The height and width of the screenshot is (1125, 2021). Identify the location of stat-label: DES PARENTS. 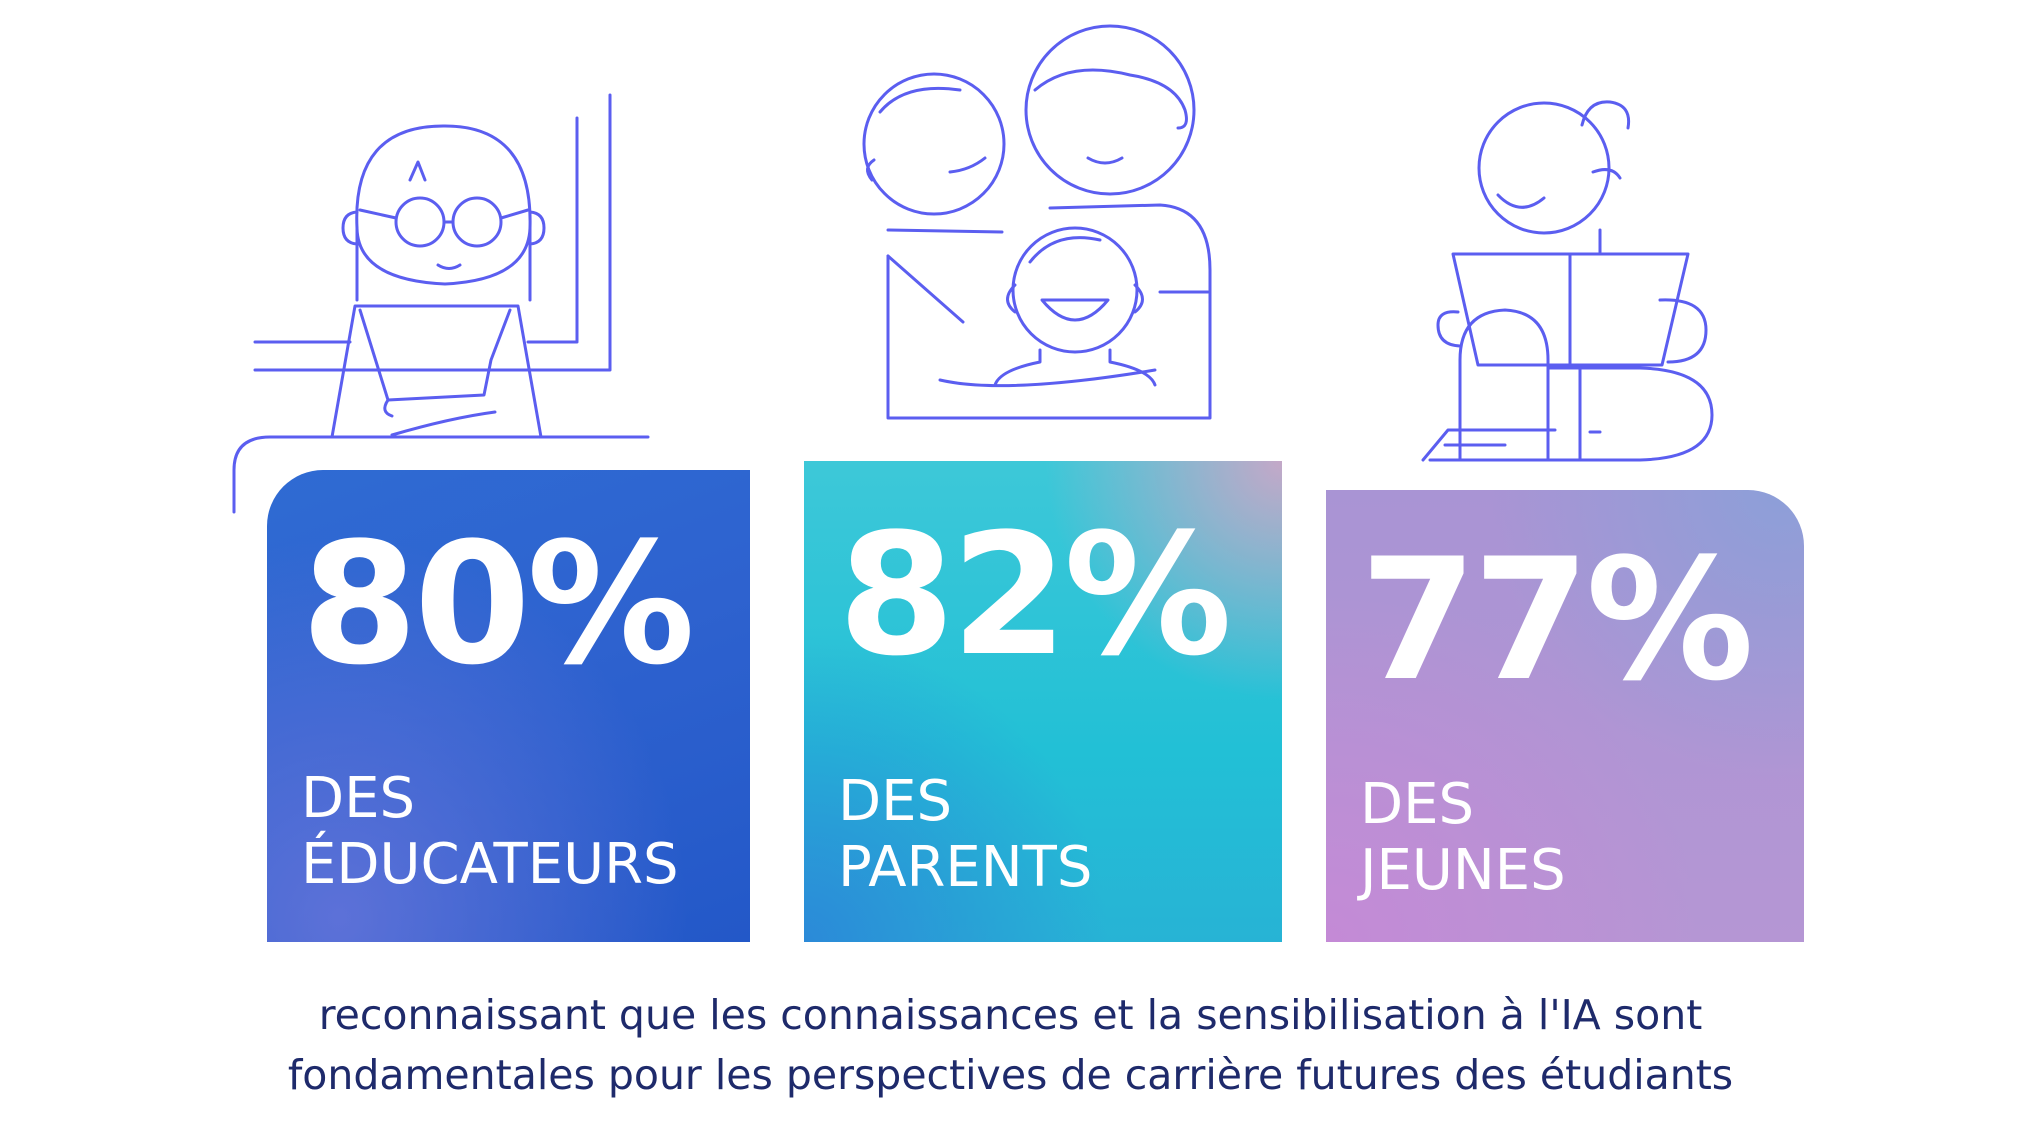
(965, 835).